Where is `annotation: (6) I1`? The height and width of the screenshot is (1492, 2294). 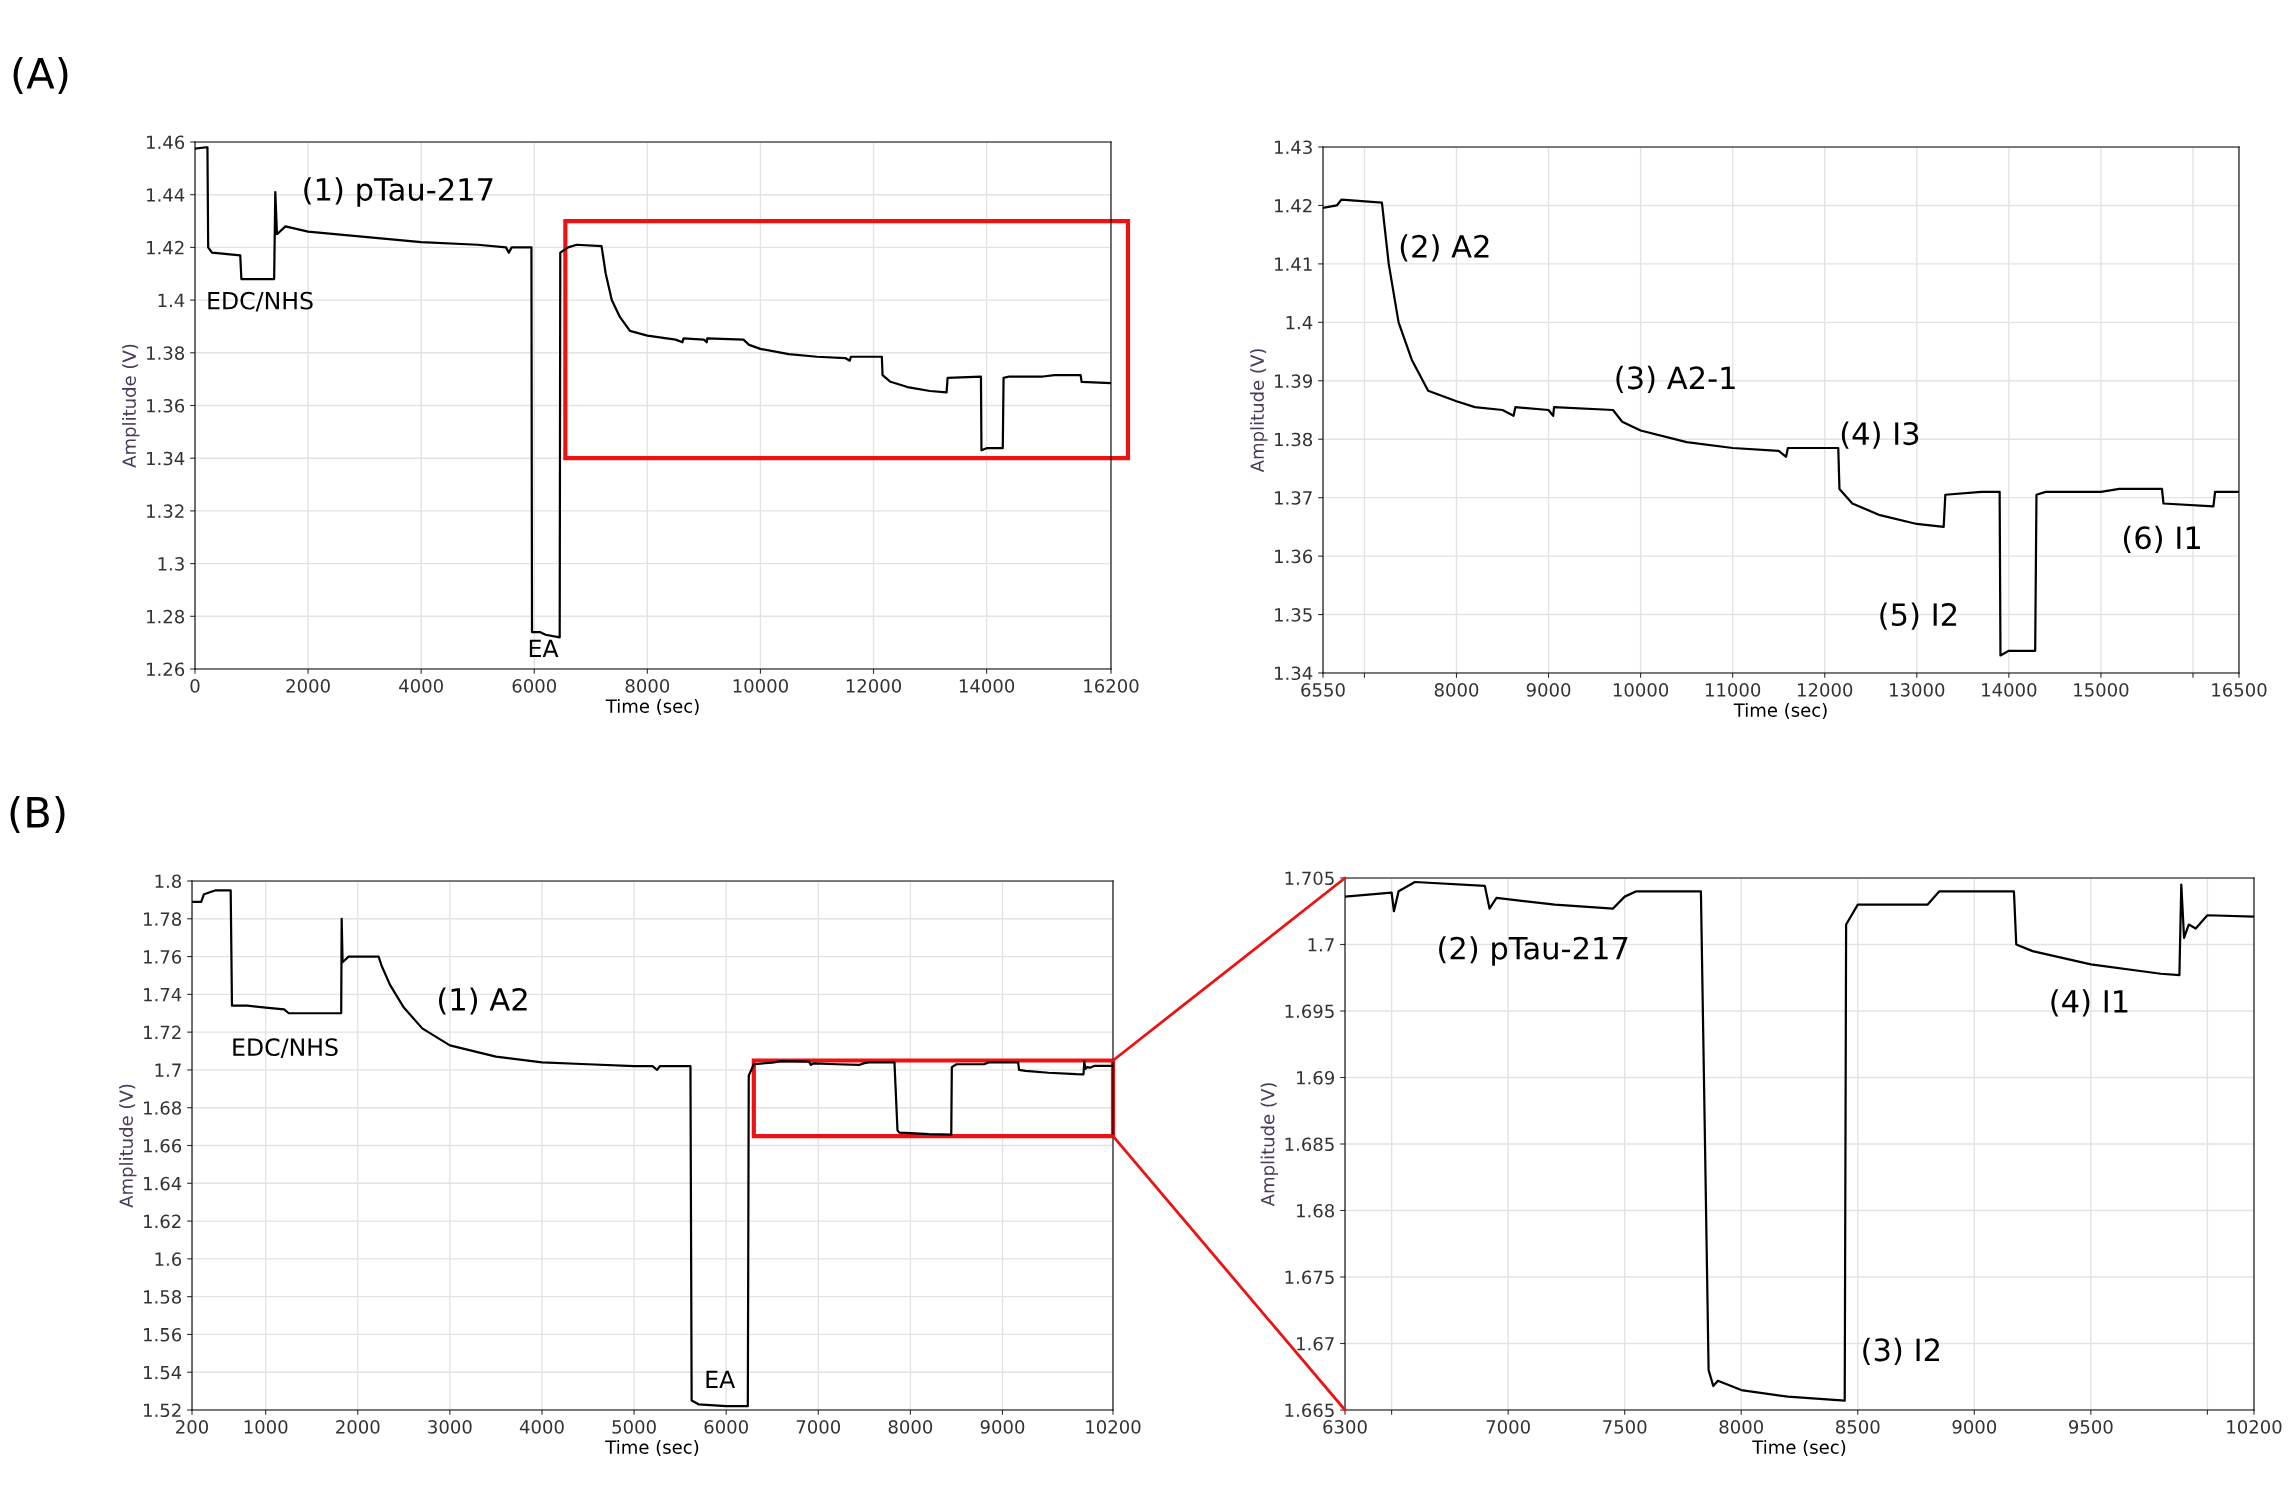 annotation: (6) I1 is located at coordinates (2161, 539).